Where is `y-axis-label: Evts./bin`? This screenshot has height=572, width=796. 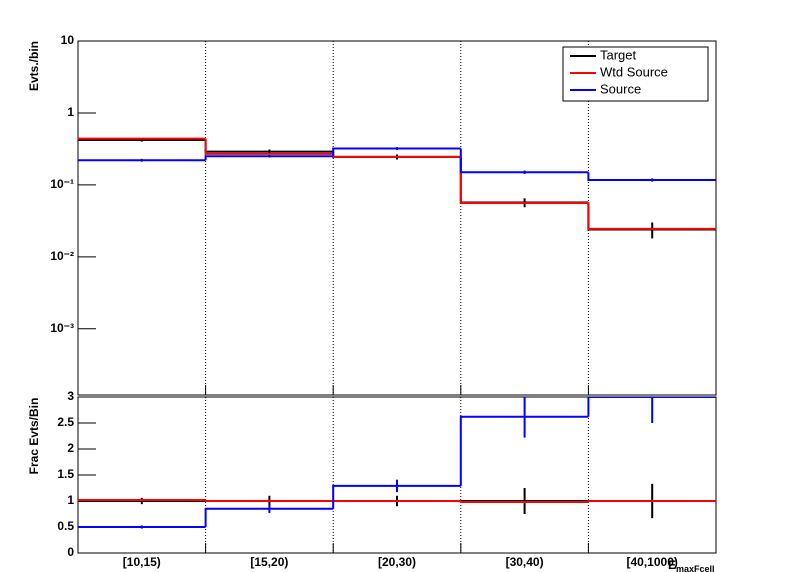 y-axis-label: Evts./bin is located at coordinates (34, 66).